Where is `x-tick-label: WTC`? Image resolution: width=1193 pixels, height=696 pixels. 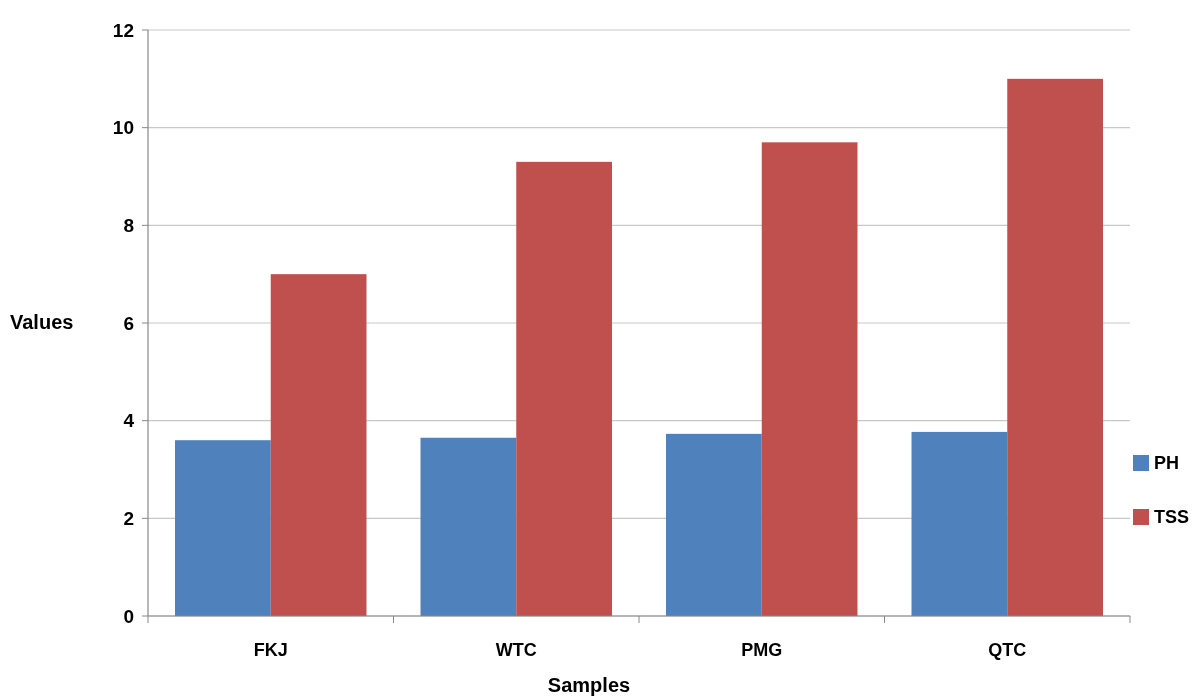
x-tick-label: WTC is located at coordinates (516, 650).